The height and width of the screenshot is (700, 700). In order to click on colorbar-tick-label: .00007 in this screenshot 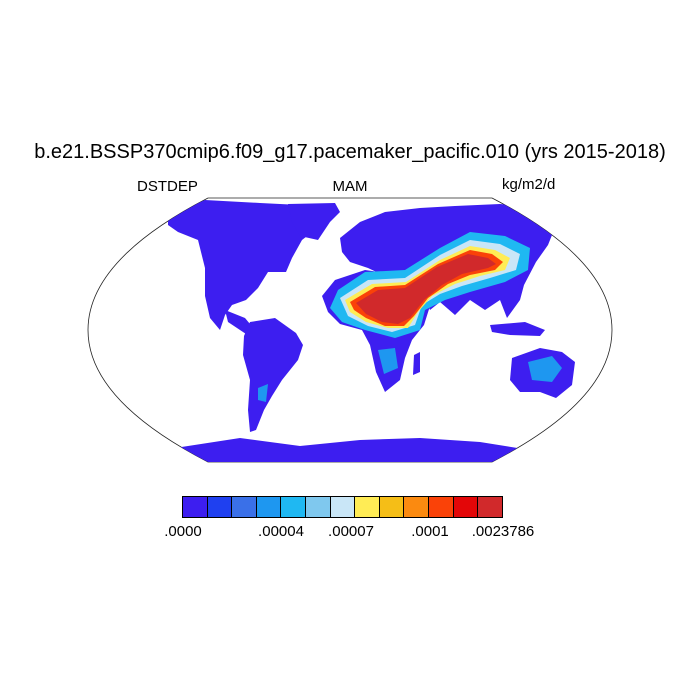, I will do `click(351, 531)`.